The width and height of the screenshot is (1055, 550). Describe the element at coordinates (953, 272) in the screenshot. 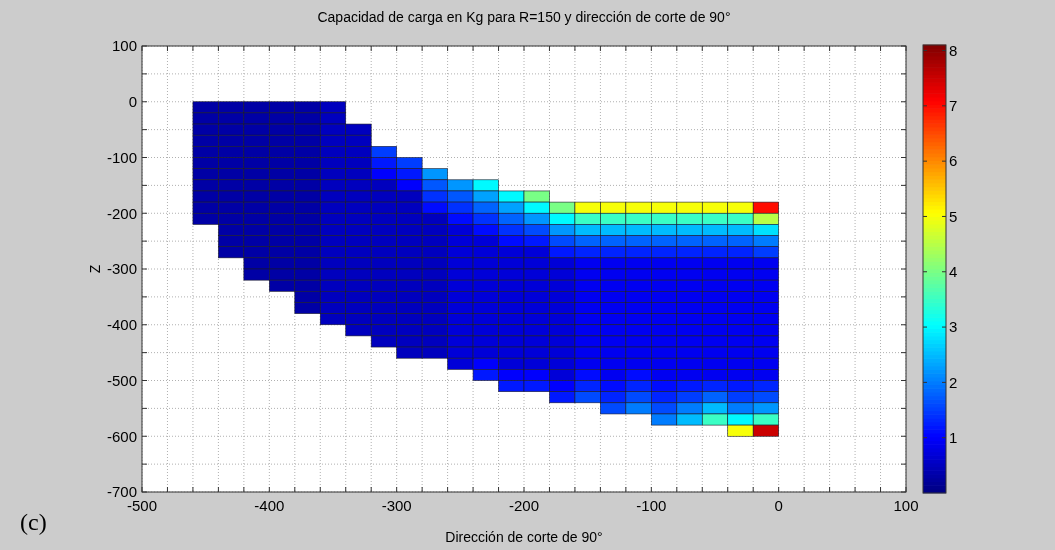

I see `color-bar-label: 4` at that location.